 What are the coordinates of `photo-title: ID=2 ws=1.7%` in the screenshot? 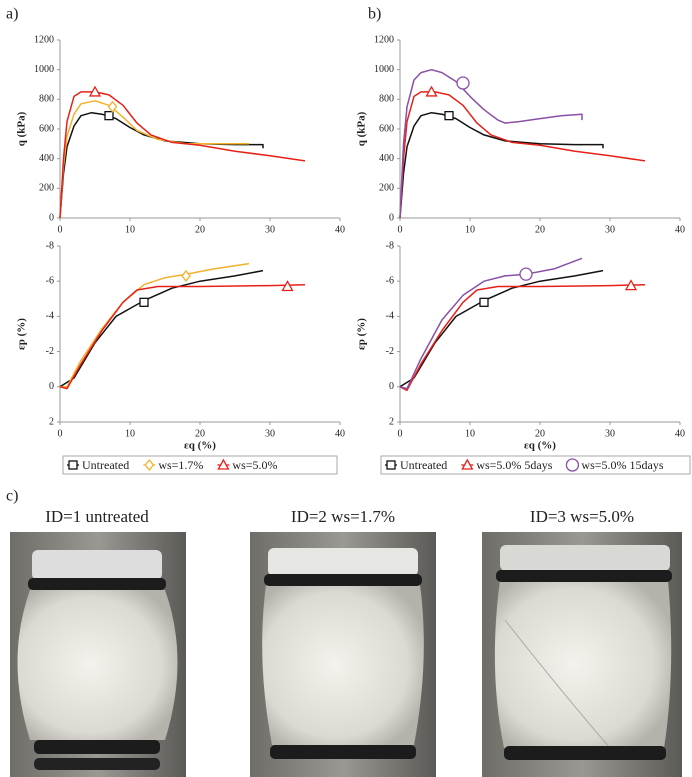 It's located at (343, 516).